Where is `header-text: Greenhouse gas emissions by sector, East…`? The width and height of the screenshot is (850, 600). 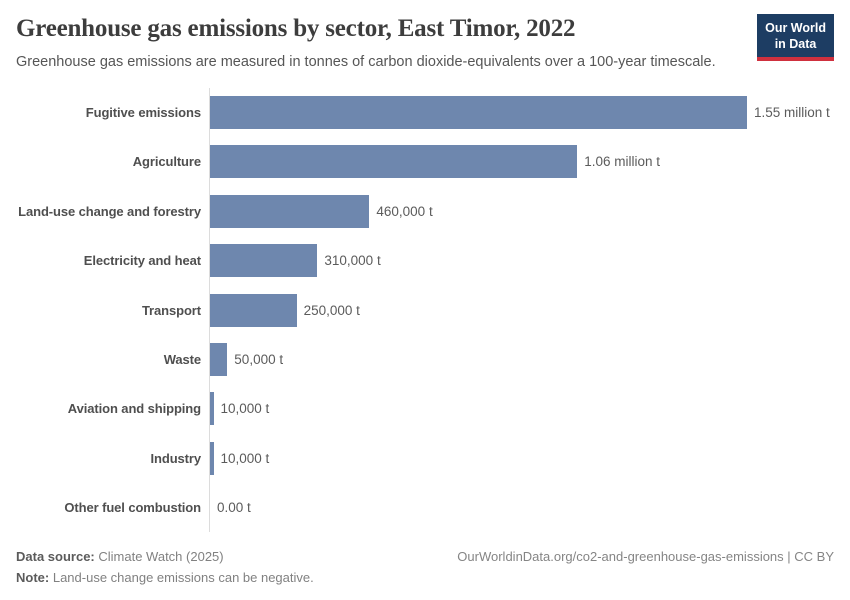
header-text: Greenhouse gas emissions by sector, East… is located at coordinates (366, 43).